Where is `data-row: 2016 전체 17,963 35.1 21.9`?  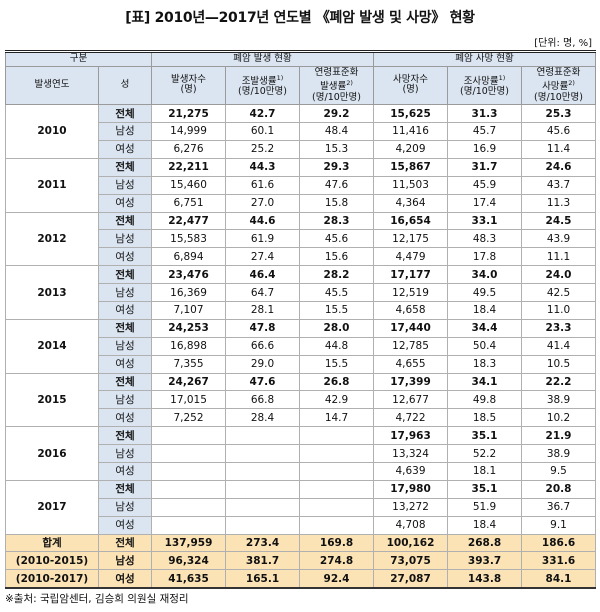
data-row: 2016 전체 17,963 35.1 21.9 is located at coordinates (301, 453).